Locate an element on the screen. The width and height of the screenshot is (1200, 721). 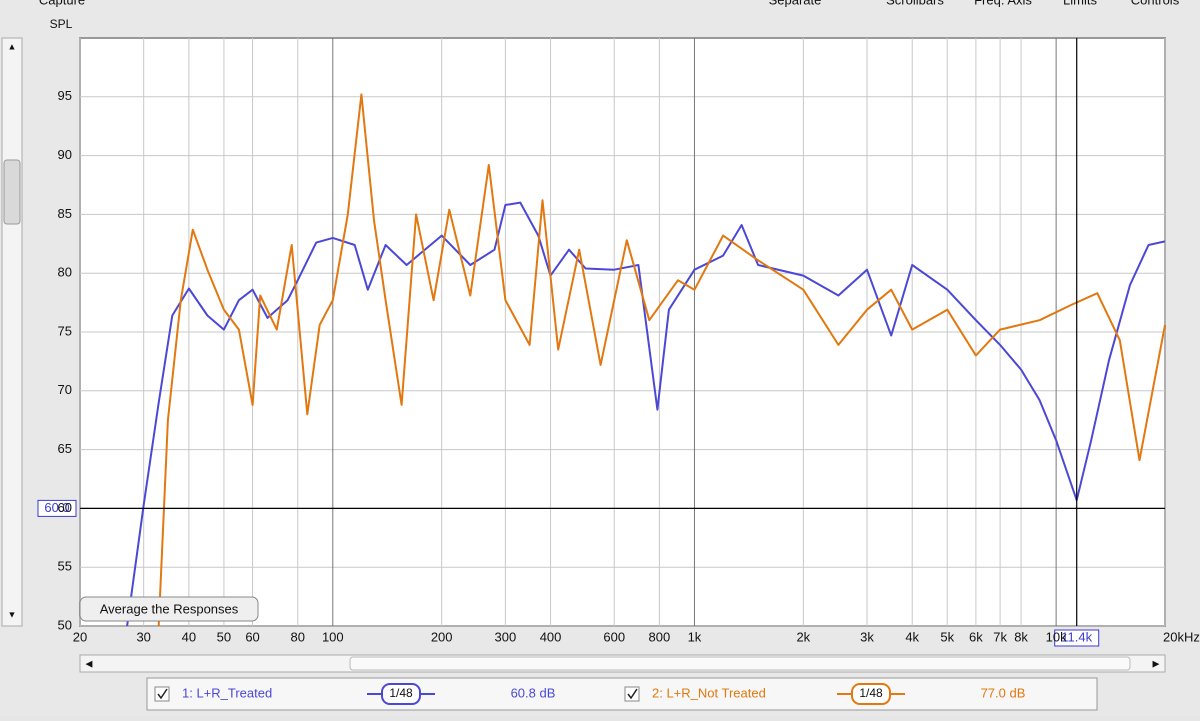
y-tick-label: 70 is located at coordinates (65, 389).